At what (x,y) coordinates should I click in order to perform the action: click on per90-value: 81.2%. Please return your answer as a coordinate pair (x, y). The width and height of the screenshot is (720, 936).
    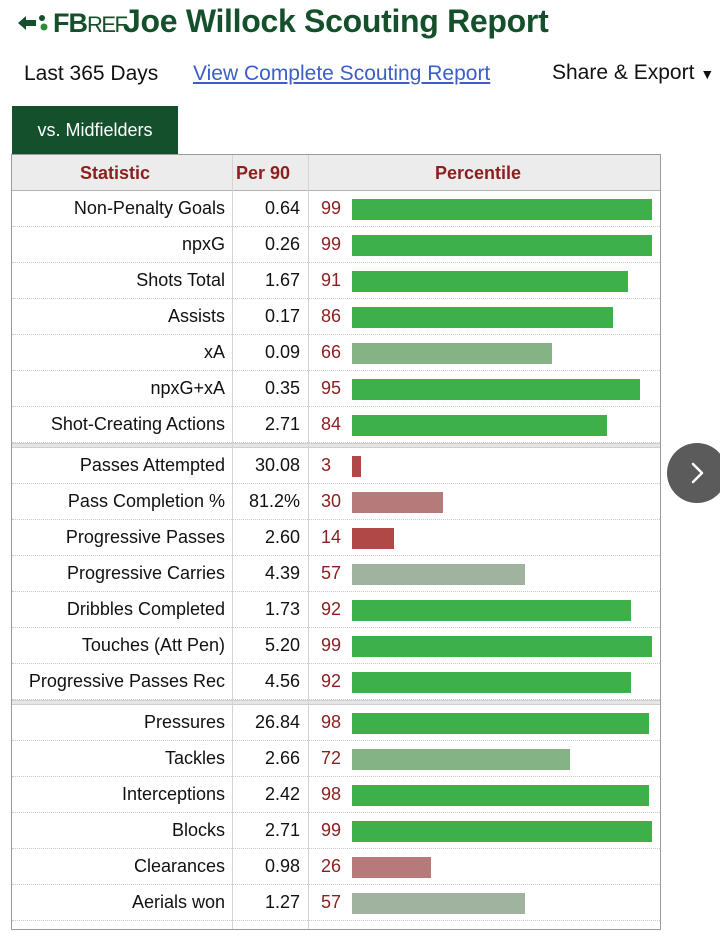
    Looking at the image, I should click on (274, 501).